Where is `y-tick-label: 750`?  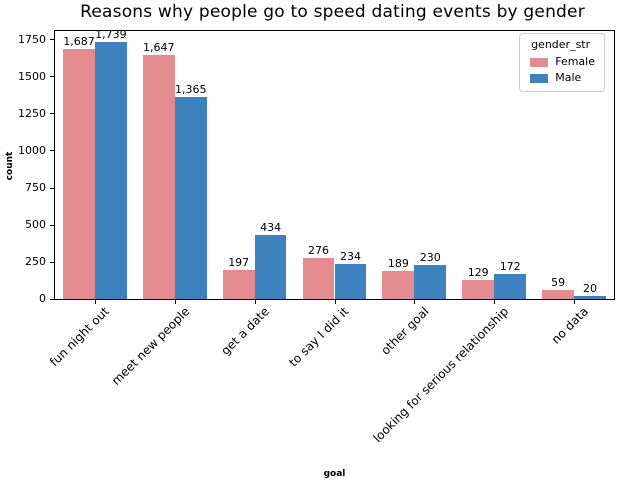
y-tick-label: 750 is located at coordinates (35, 187).